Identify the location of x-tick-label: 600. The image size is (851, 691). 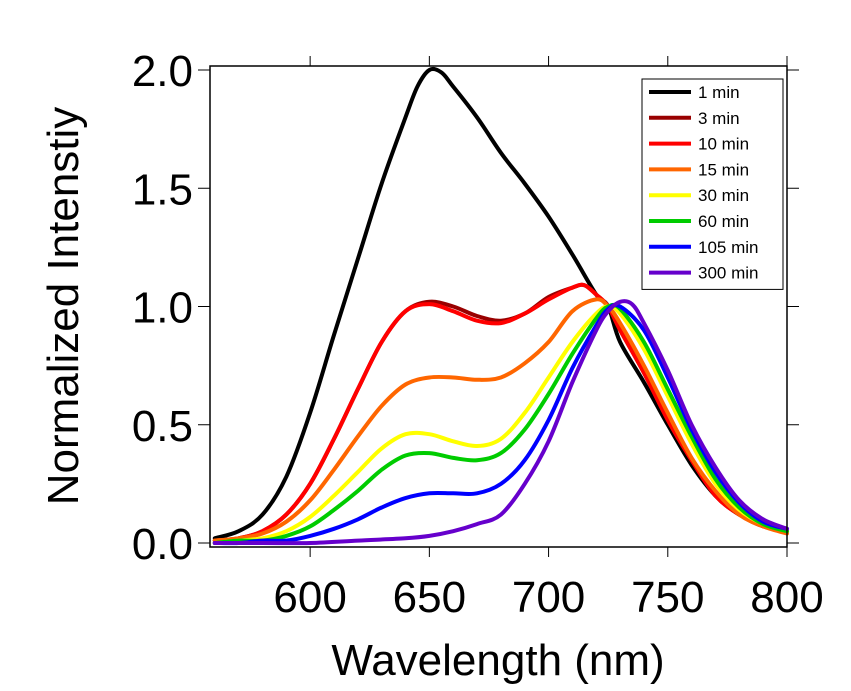
(309, 597).